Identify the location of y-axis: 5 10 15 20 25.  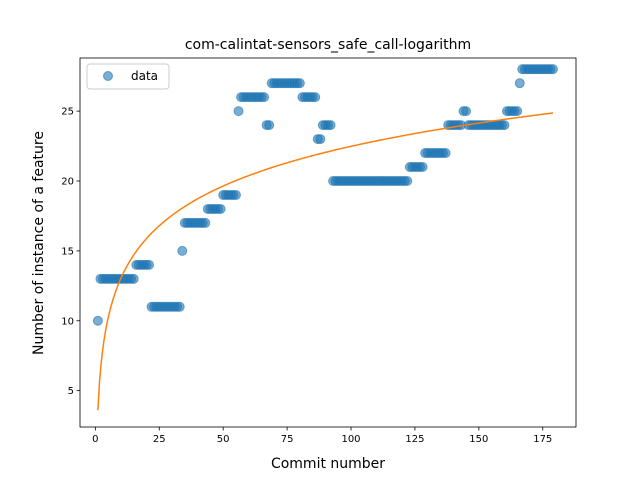
(70, 252).